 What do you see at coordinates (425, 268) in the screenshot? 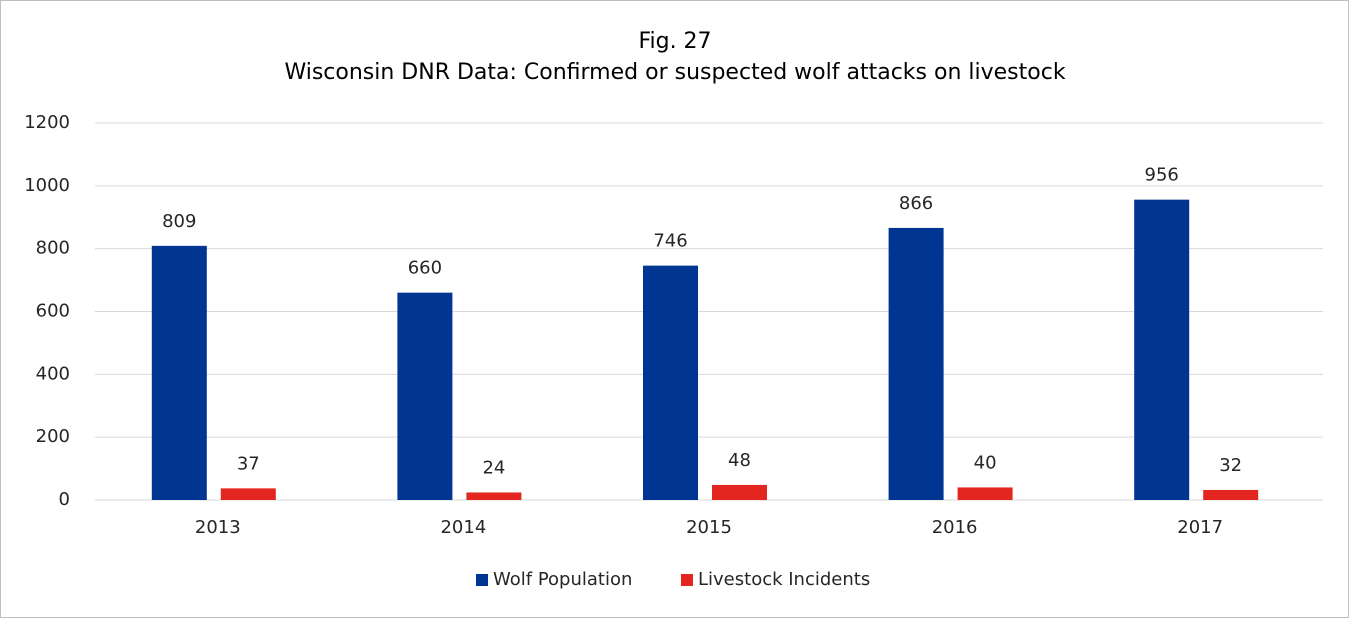
I see `data-label: 660` at bounding box center [425, 268].